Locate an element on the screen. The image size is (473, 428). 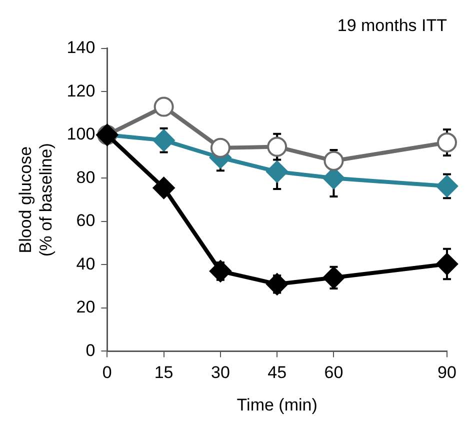
y-tick-label: 80 is located at coordinates (86, 177).